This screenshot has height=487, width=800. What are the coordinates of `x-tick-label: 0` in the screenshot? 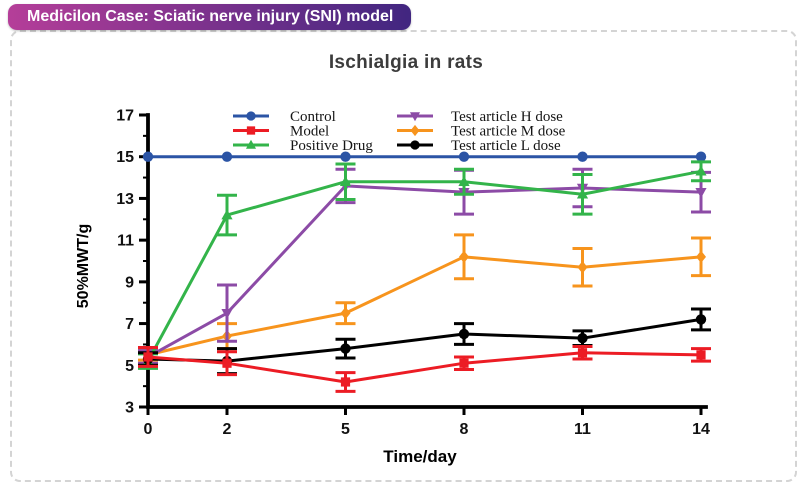 It's located at (148, 429).